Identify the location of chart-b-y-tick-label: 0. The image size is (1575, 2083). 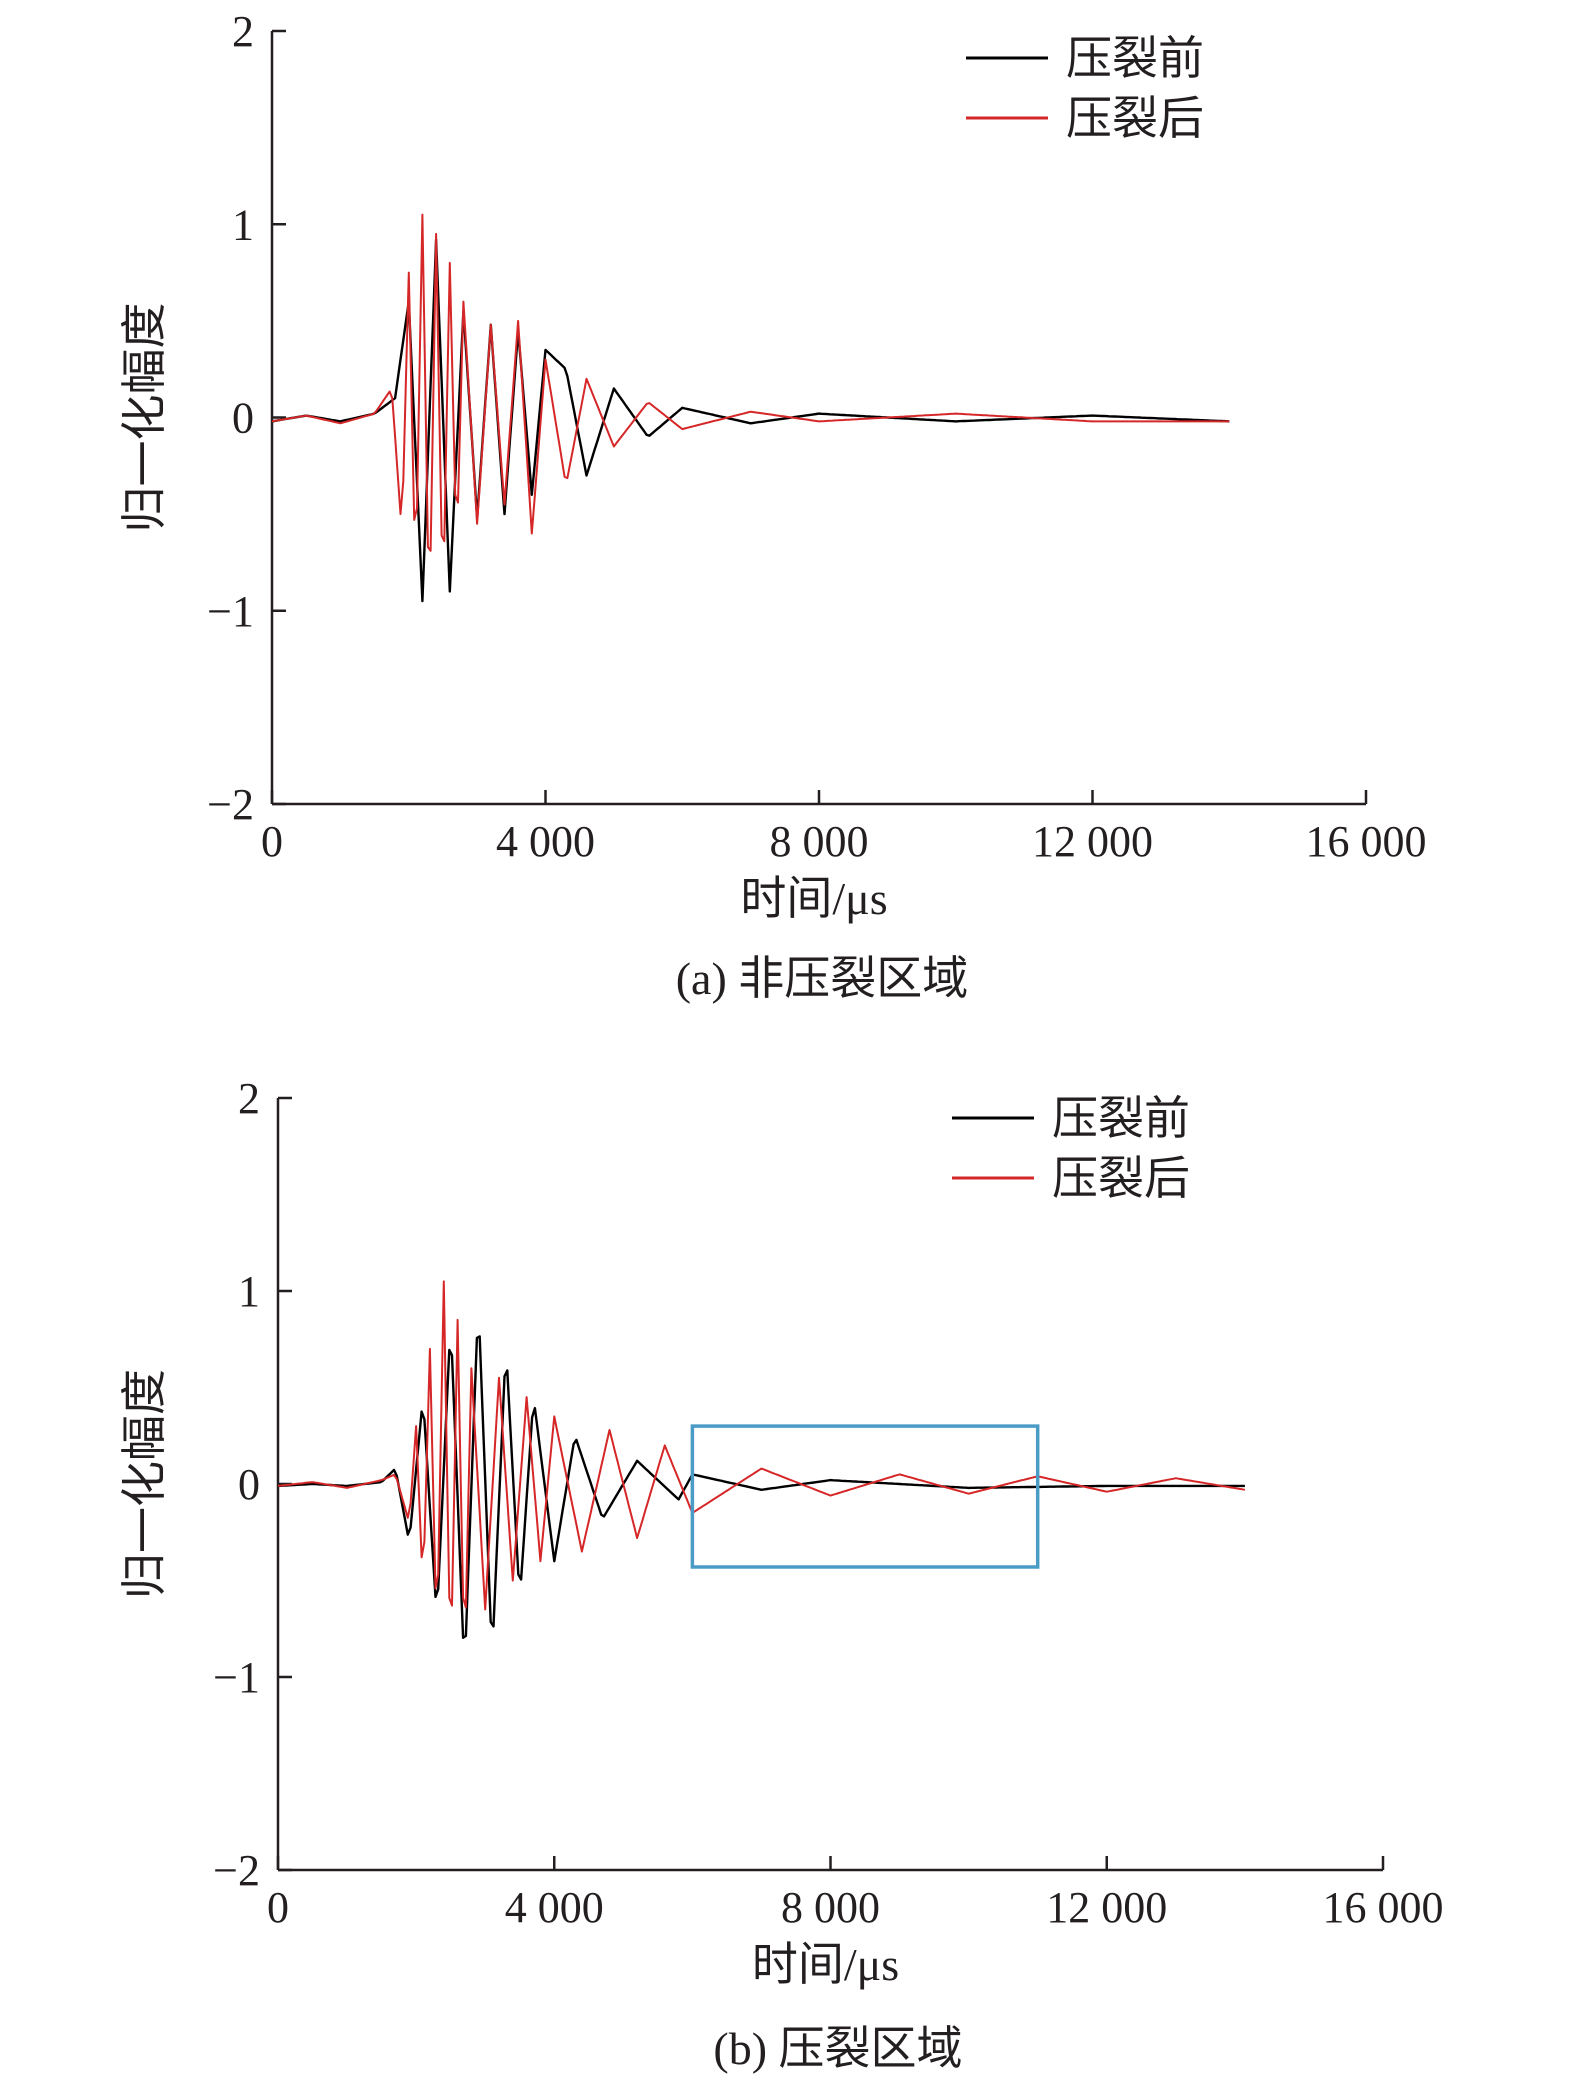
(249, 1484).